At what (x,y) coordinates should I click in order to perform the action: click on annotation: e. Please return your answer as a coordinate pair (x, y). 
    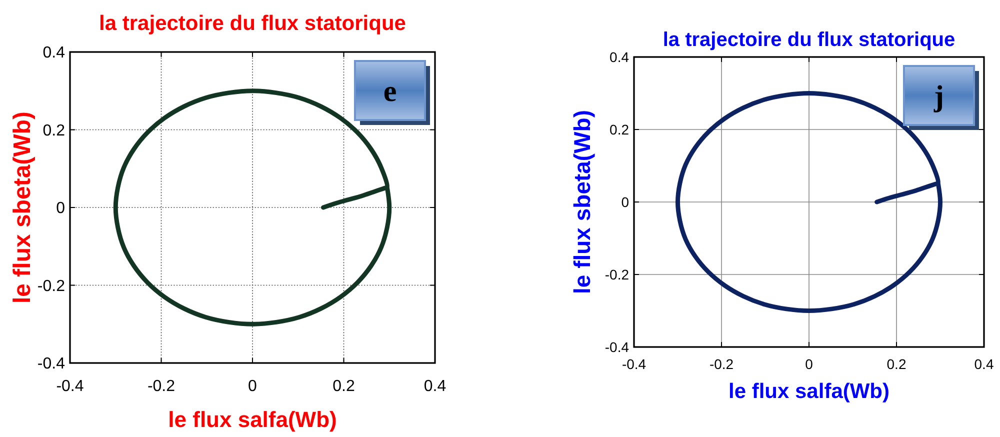
    Looking at the image, I should click on (390, 91).